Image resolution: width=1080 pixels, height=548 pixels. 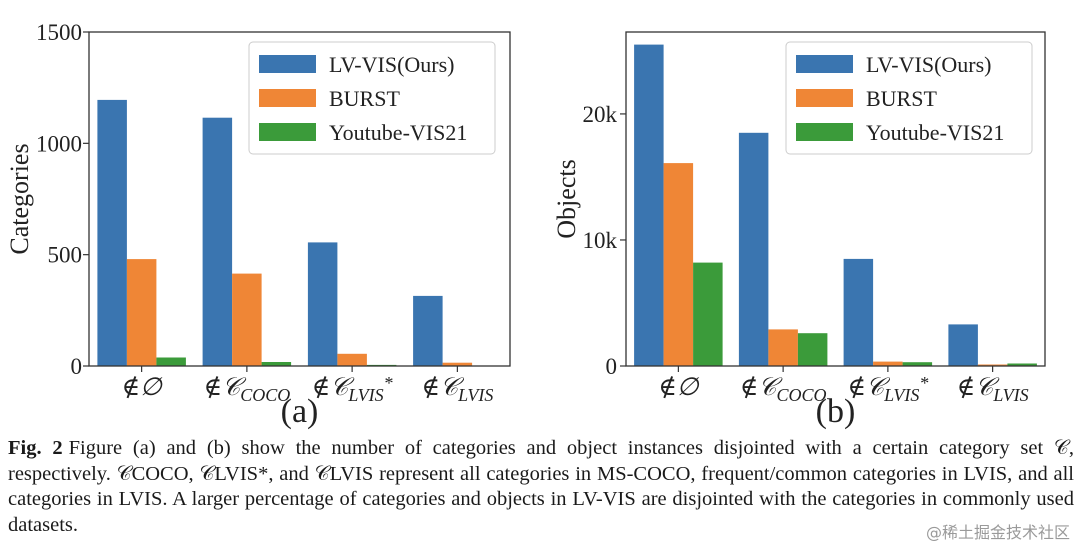 What do you see at coordinates (566, 198) in the screenshot?
I see `y-axis-label: Objects` at bounding box center [566, 198].